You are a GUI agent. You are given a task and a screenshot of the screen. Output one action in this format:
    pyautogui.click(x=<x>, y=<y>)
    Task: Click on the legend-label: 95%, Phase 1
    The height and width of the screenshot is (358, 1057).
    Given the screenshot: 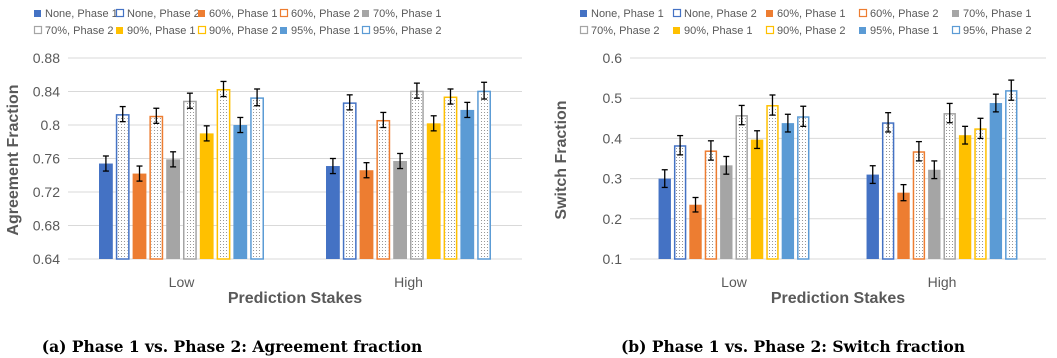 What is the action you would take?
    pyautogui.click(x=325, y=31)
    